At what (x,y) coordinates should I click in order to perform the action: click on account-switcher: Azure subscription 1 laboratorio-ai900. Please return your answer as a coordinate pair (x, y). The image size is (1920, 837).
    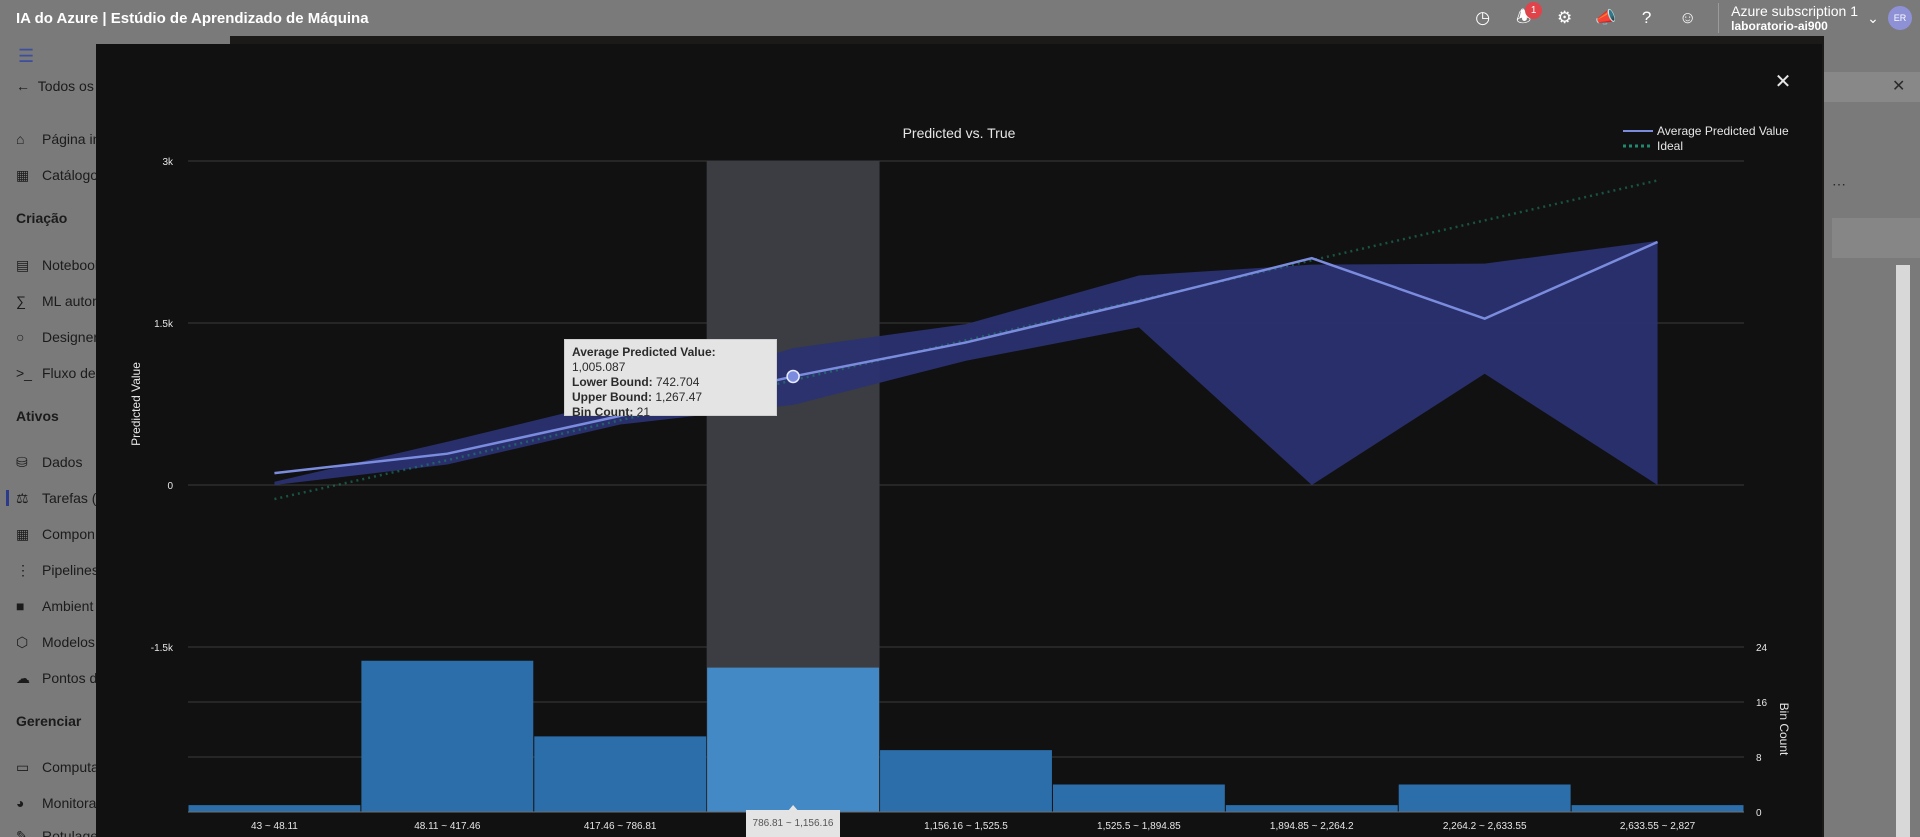
    Looking at the image, I should click on (1788, 18).